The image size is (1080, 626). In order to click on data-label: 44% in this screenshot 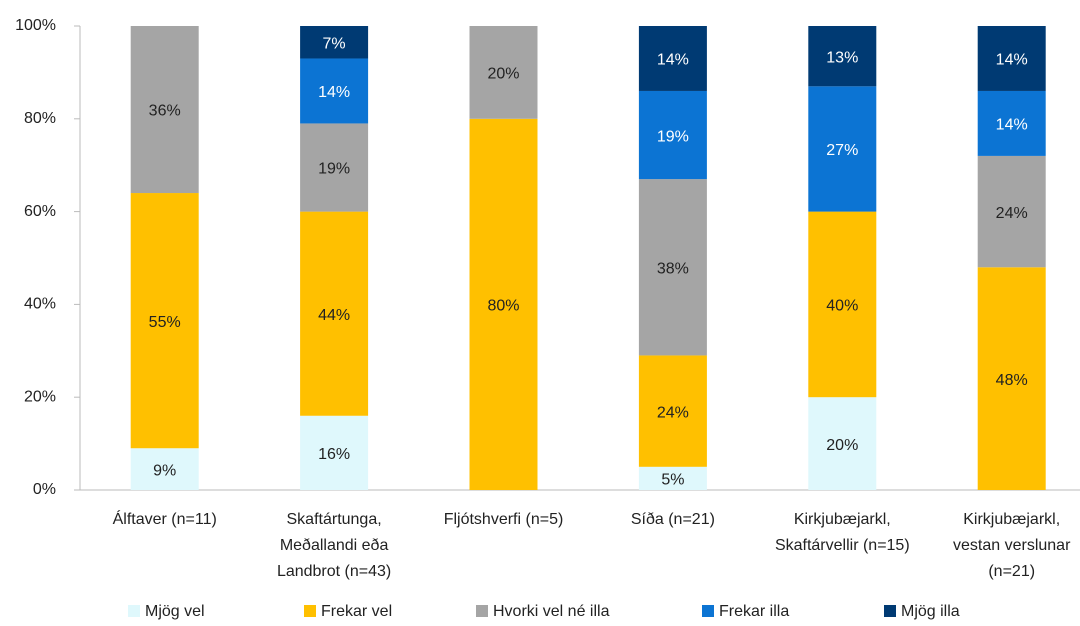, I will do `click(334, 315)`.